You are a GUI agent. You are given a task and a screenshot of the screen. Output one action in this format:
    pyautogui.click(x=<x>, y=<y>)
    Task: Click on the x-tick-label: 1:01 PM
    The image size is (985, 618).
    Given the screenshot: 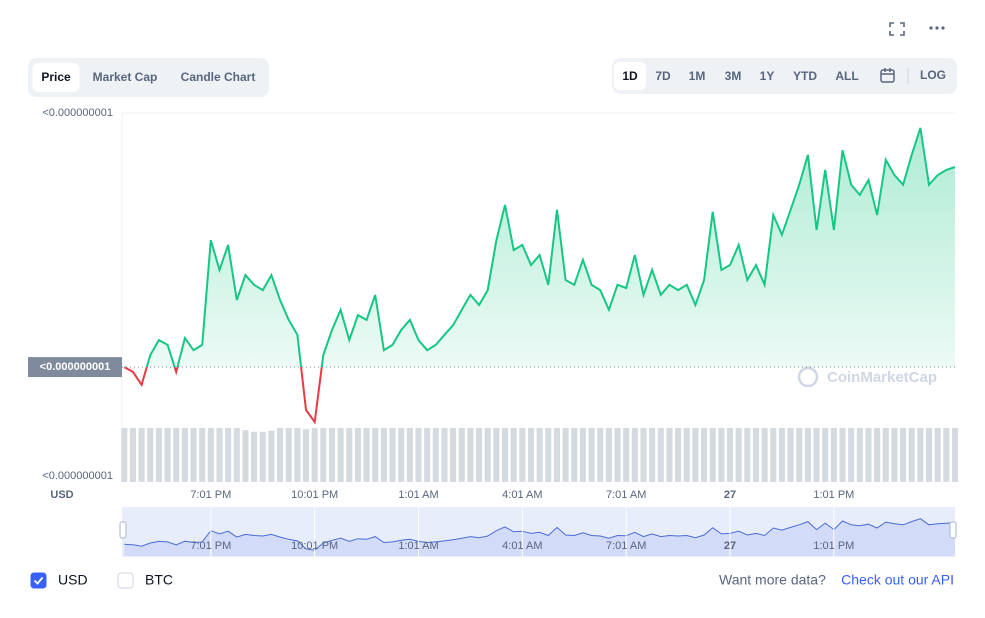 What is the action you would take?
    pyautogui.click(x=833, y=495)
    